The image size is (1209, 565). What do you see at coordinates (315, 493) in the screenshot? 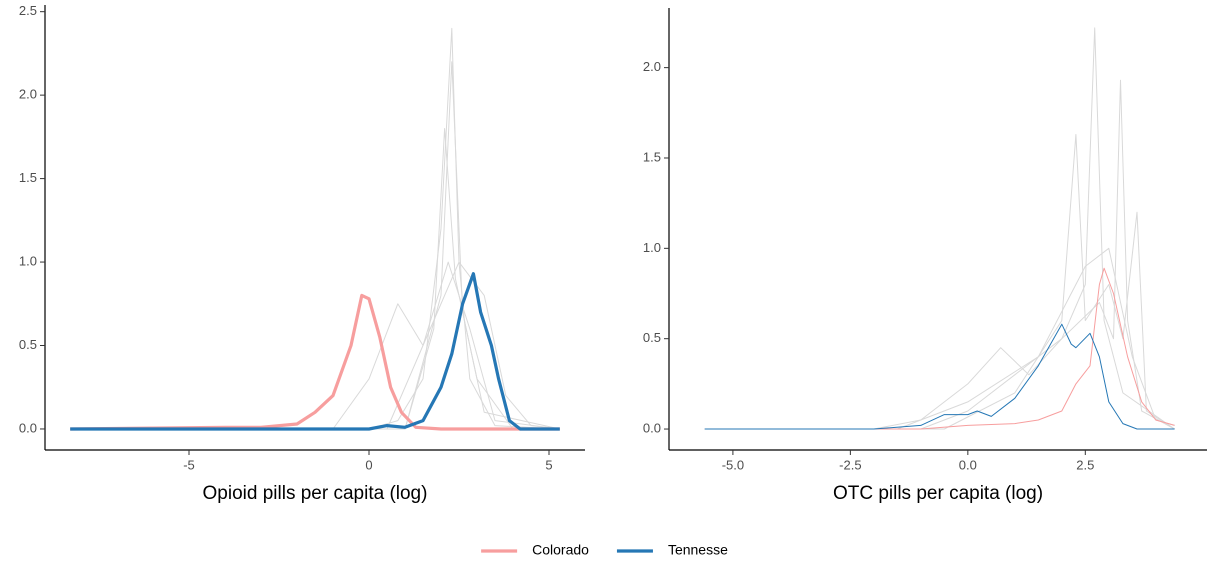
I see `x-axis-title: Opioid pills per capita (log)` at bounding box center [315, 493].